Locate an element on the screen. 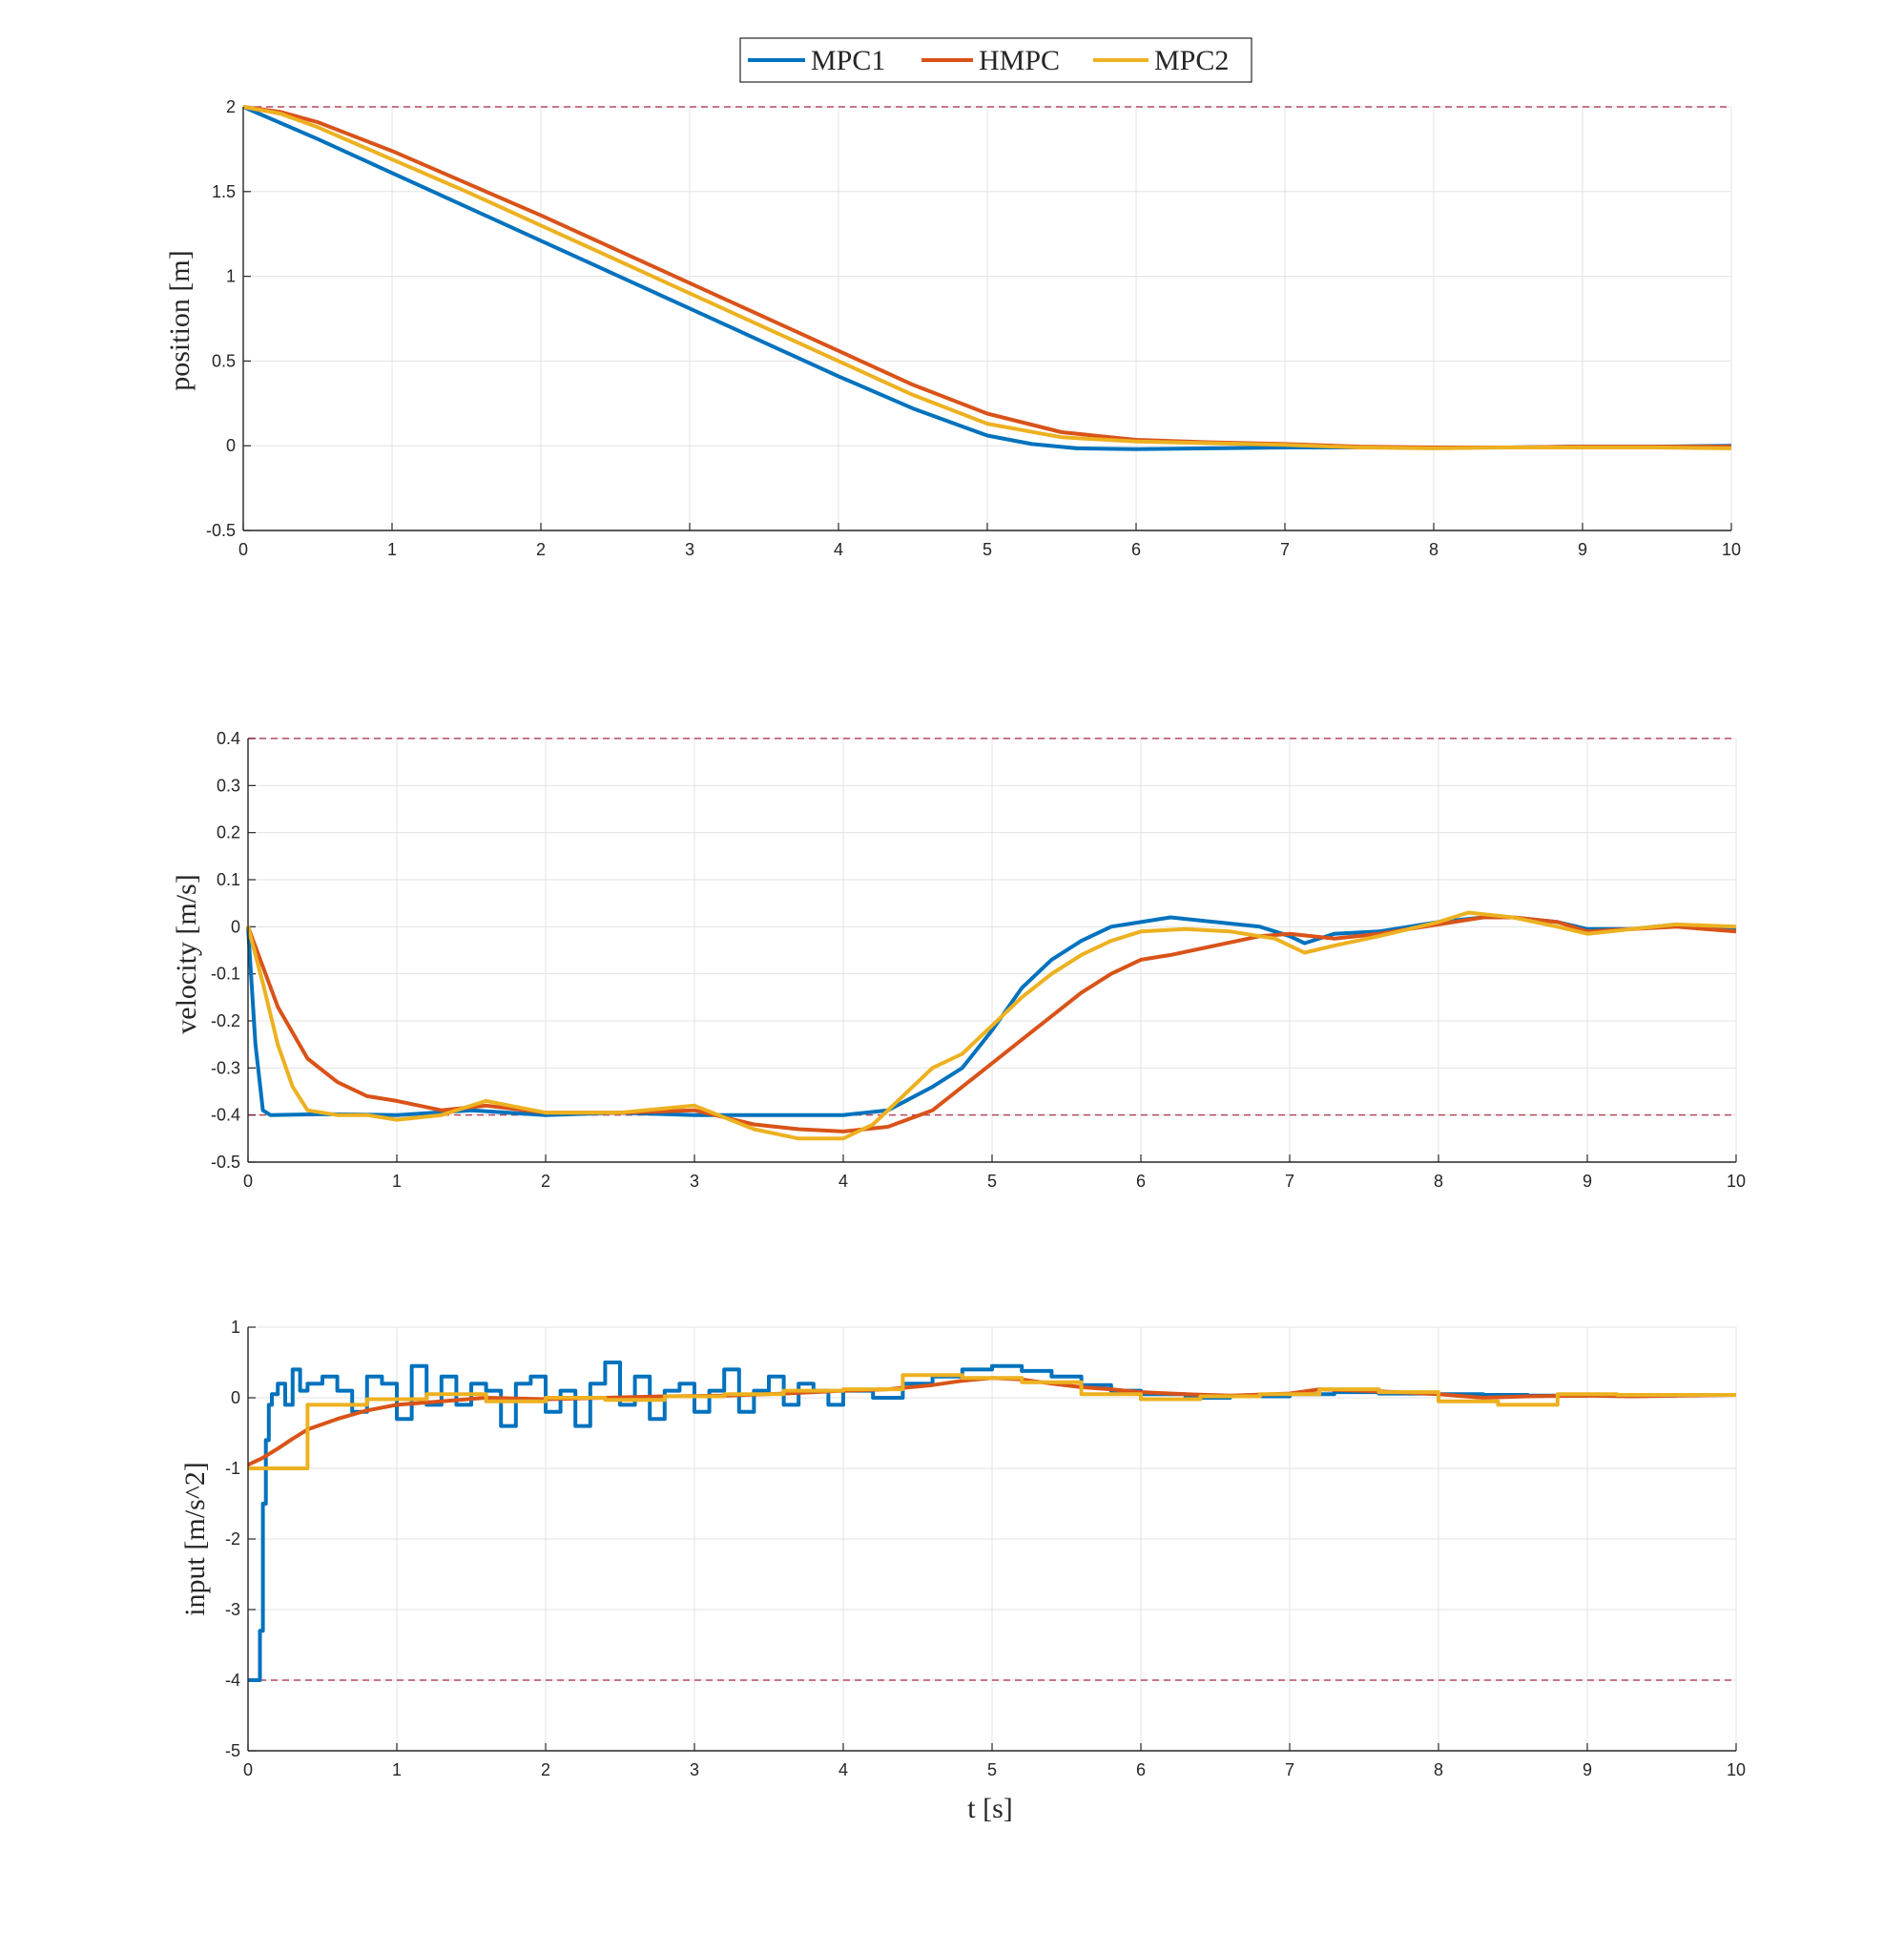  input-x-tick-label: 5 is located at coordinates (992, 1769).